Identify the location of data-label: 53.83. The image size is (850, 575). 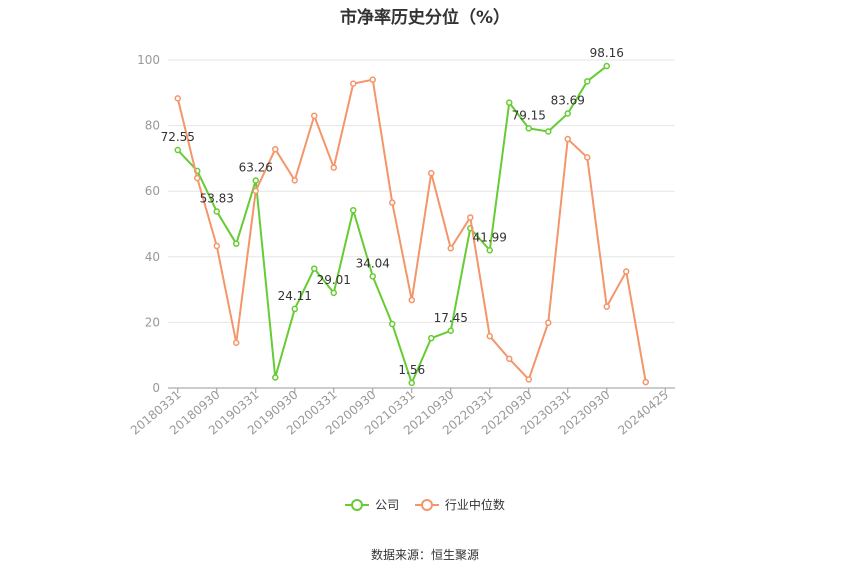
(217, 198).